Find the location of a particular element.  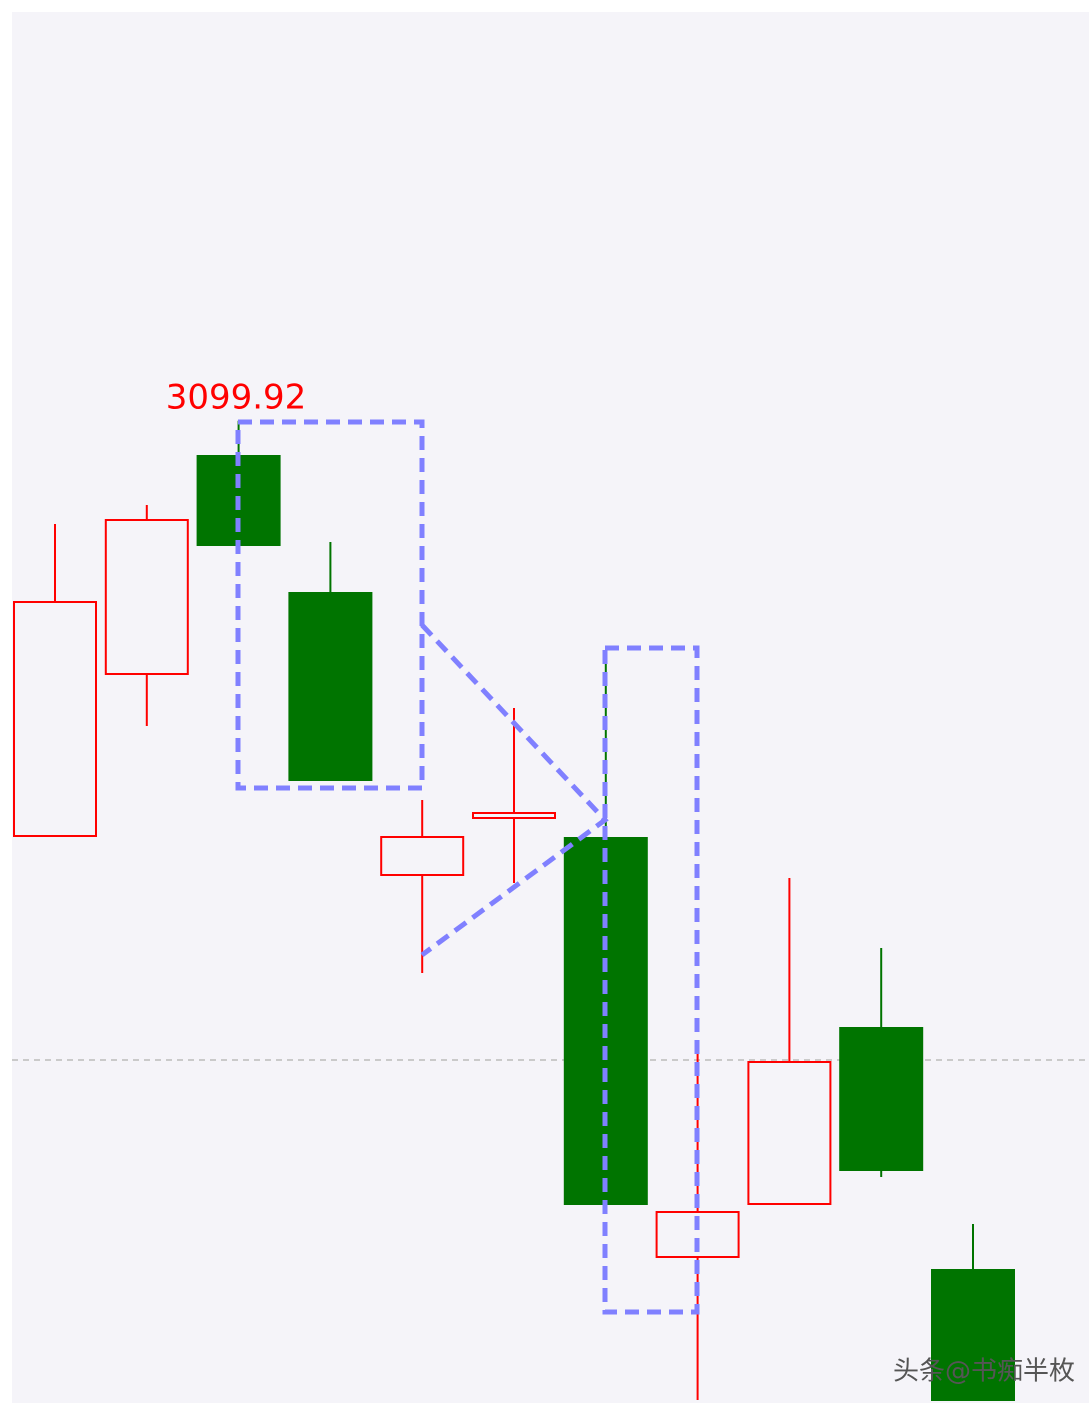

watermark: 头条@书痴半枚 is located at coordinates (984, 1372).